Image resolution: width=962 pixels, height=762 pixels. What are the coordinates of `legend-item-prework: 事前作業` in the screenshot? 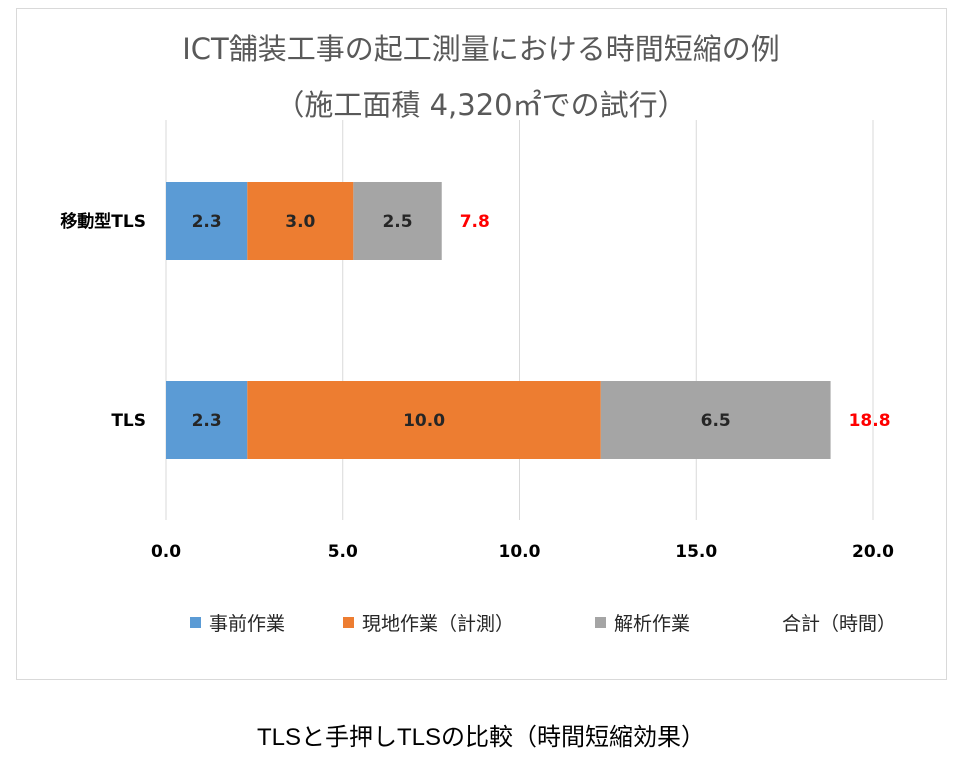 It's located at (237, 624).